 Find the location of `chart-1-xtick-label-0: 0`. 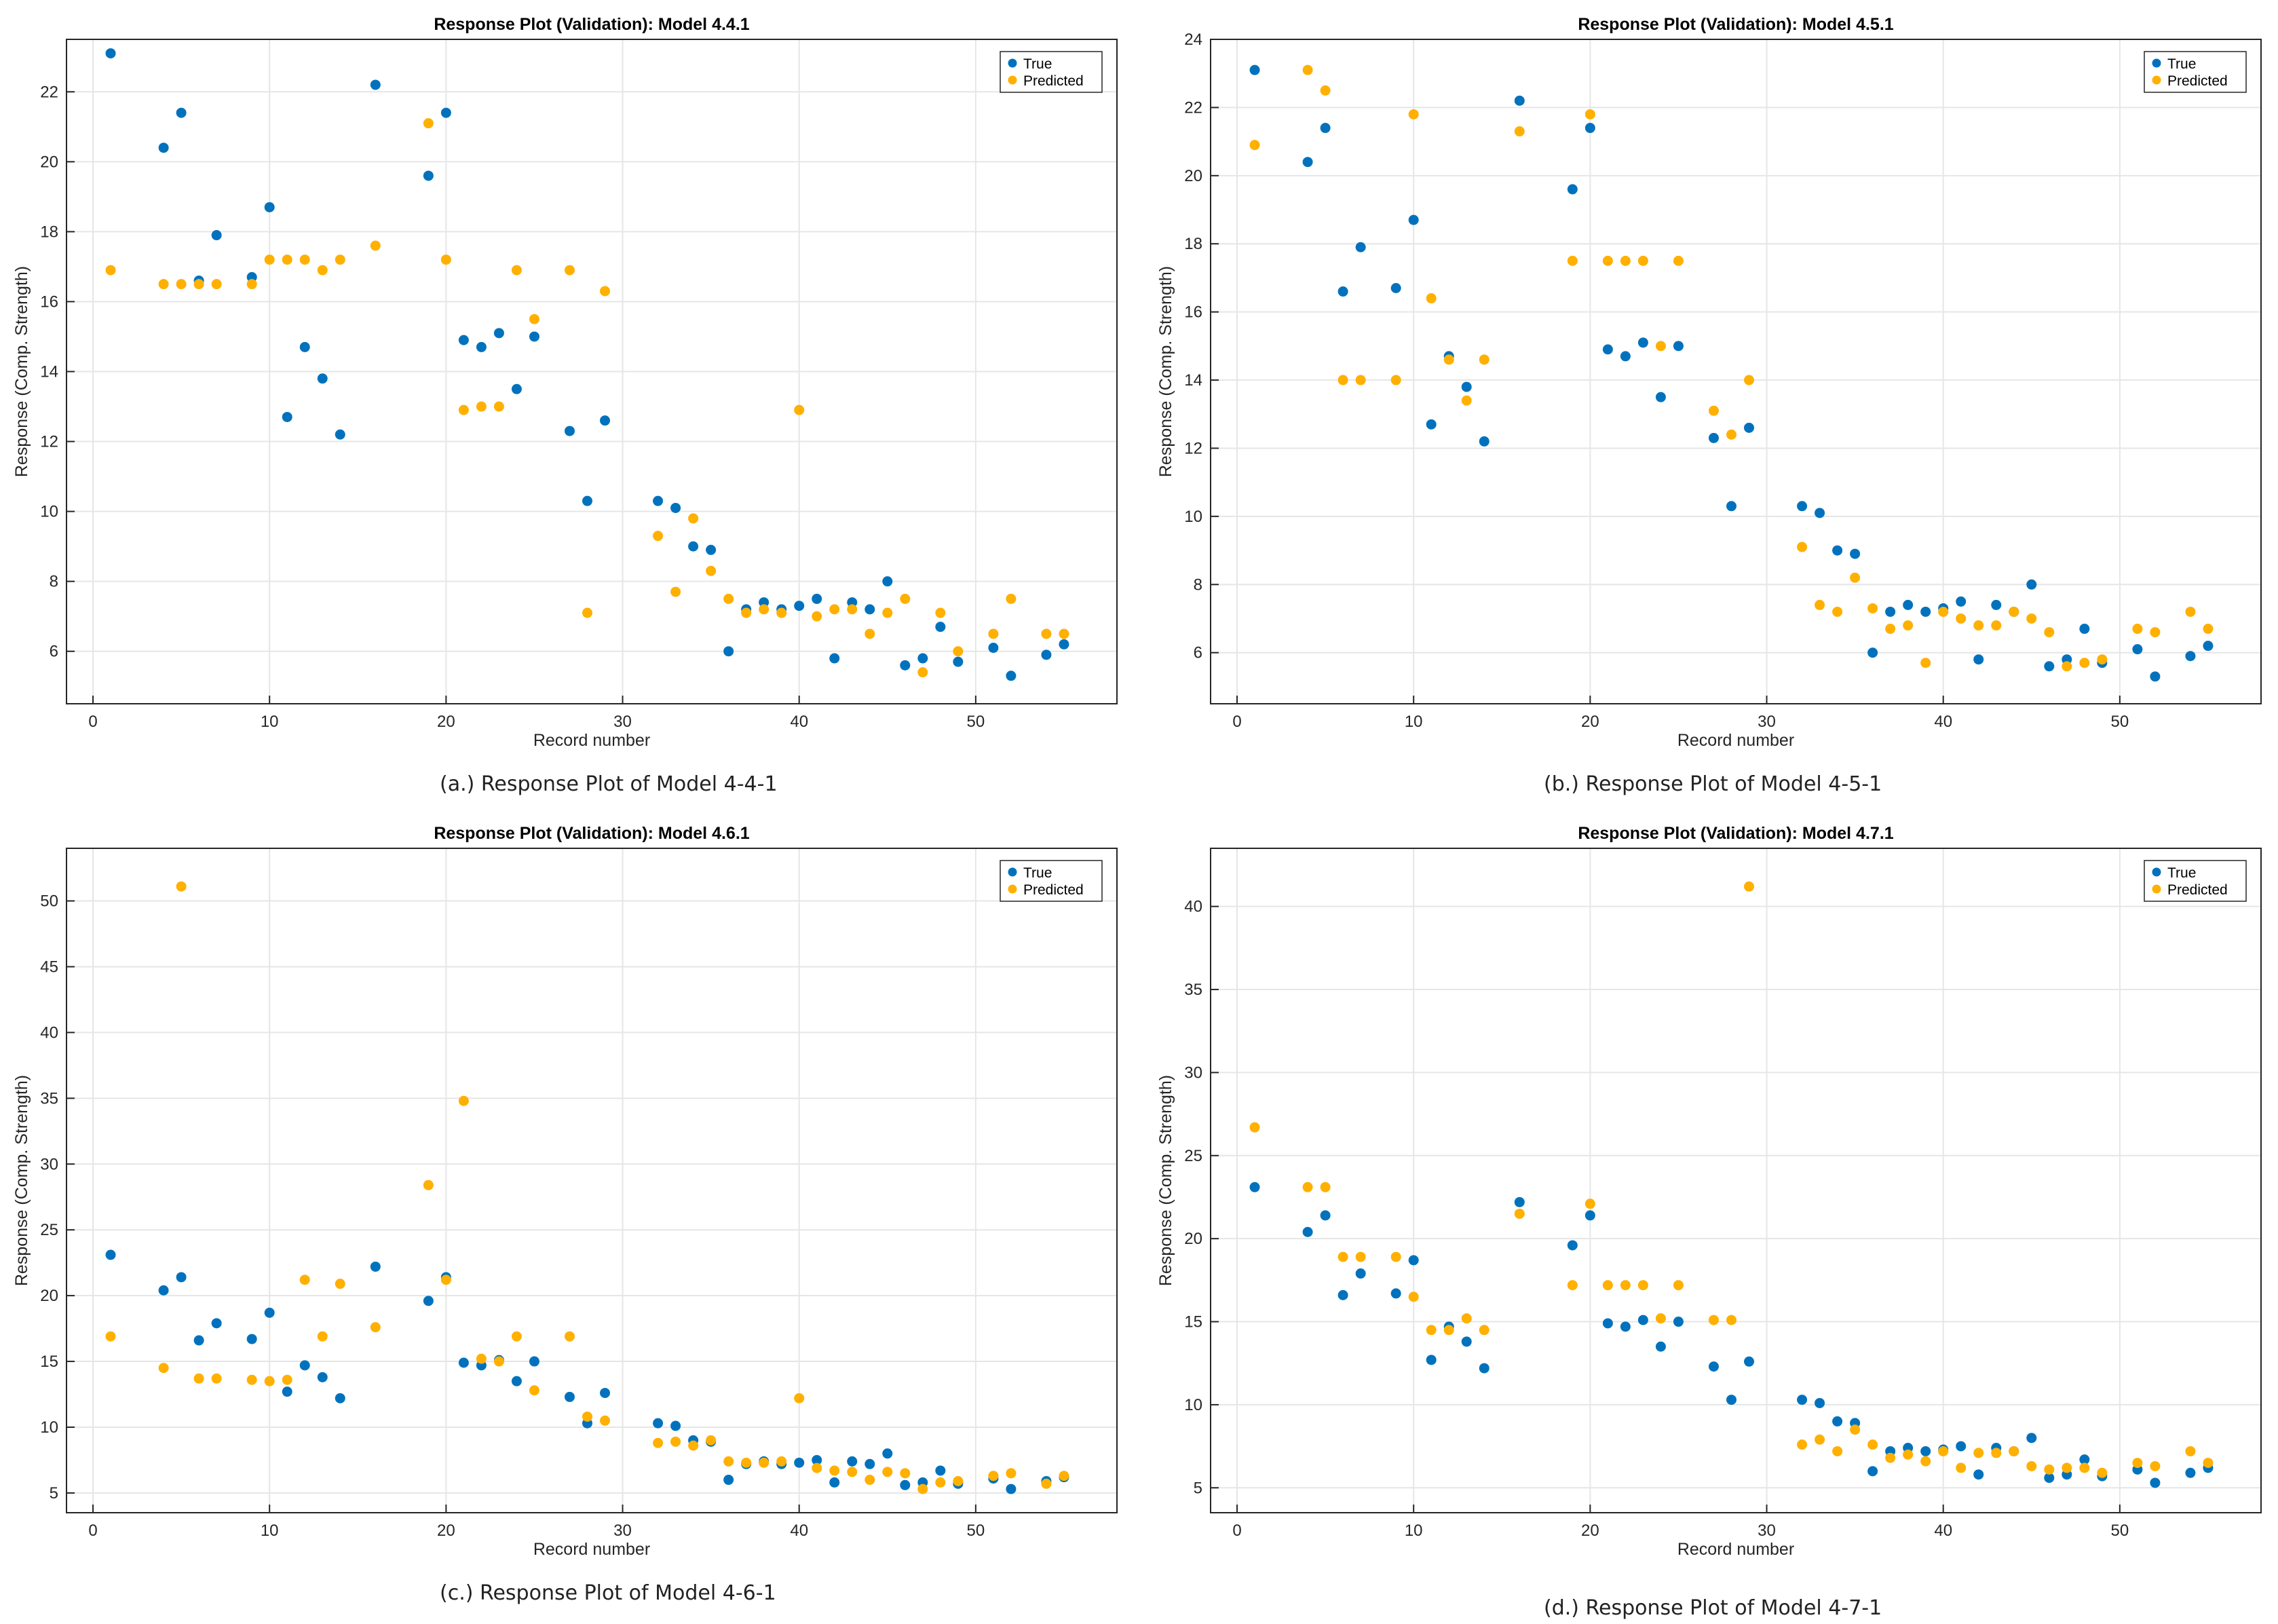

chart-1-xtick-label-0: 0 is located at coordinates (92, 722).